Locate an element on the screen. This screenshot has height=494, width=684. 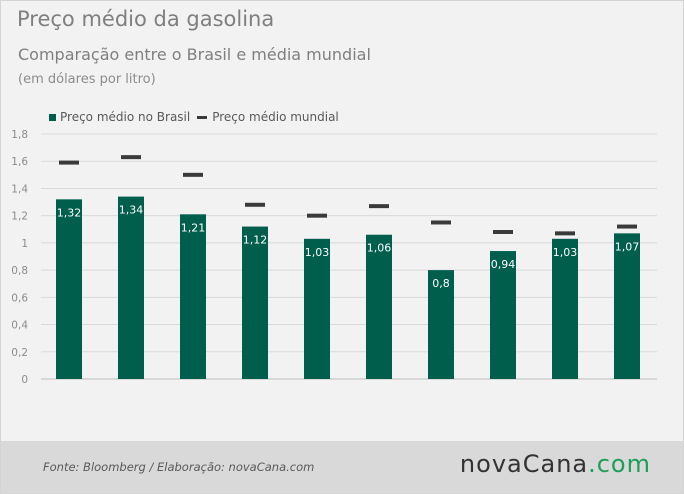
novacana-logo: novaCana.com is located at coordinates (555, 464).